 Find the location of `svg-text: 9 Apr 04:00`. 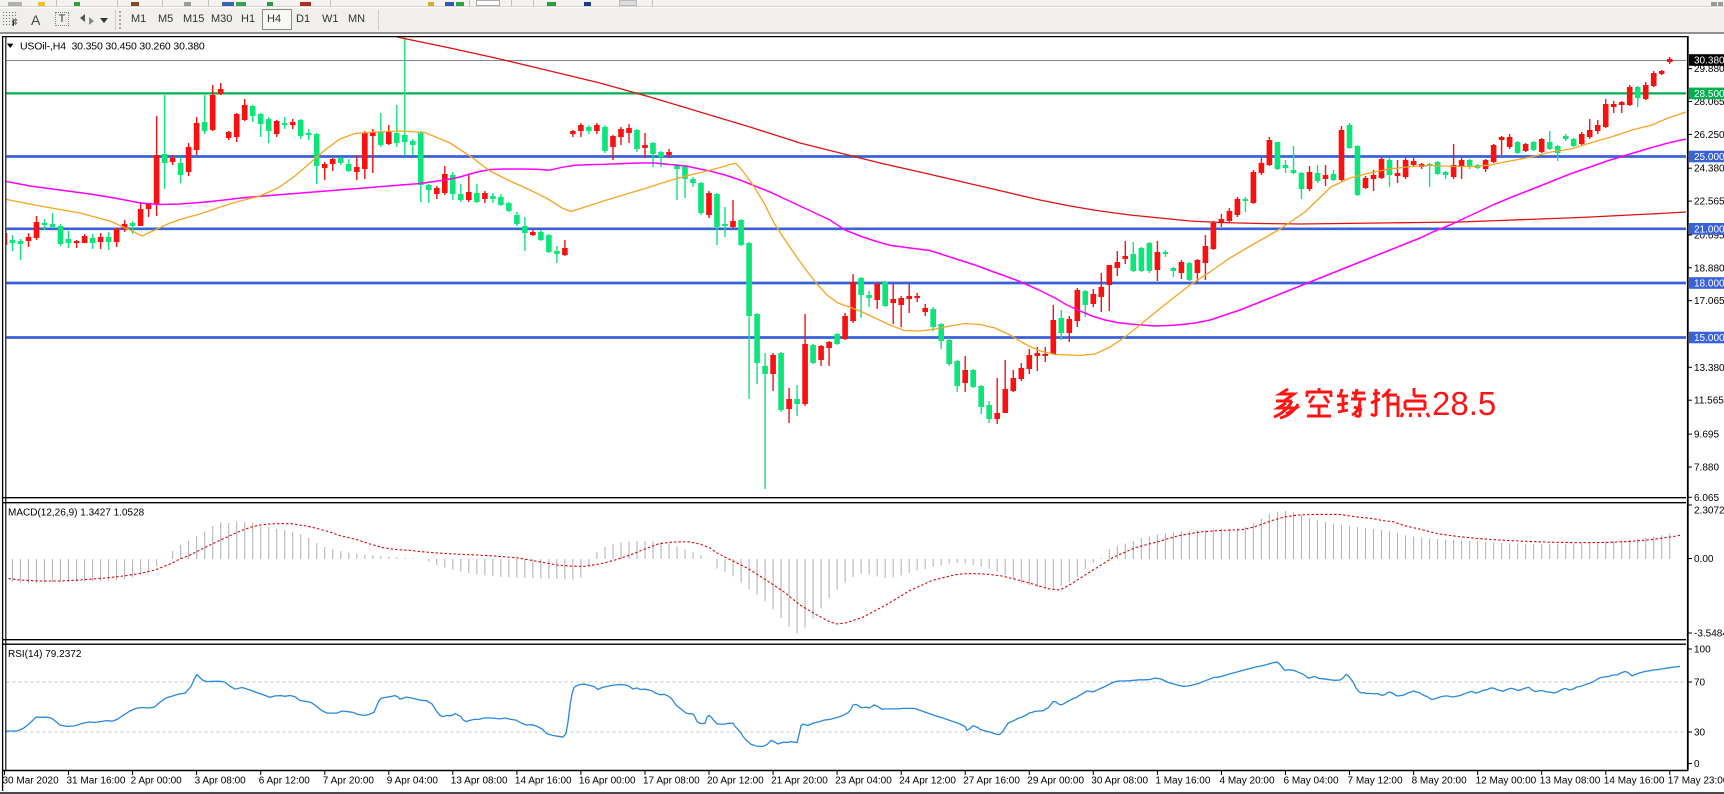

svg-text: 9 Apr 04:00 is located at coordinates (413, 781).